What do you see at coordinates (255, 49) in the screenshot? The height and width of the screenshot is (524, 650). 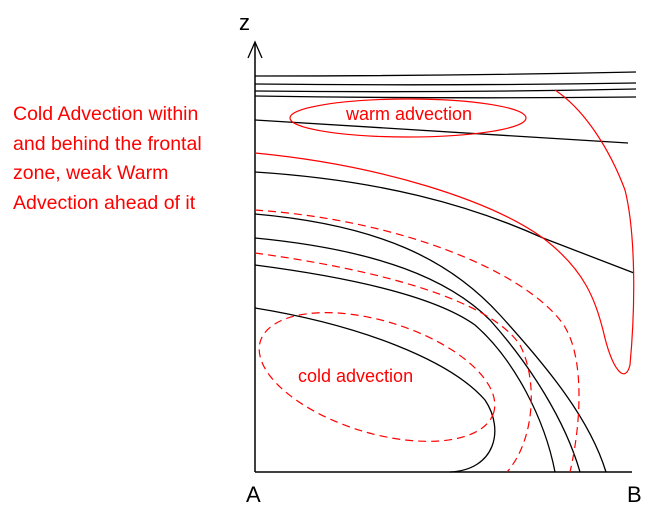 I see `z-axis-arrow-icon` at bounding box center [255, 49].